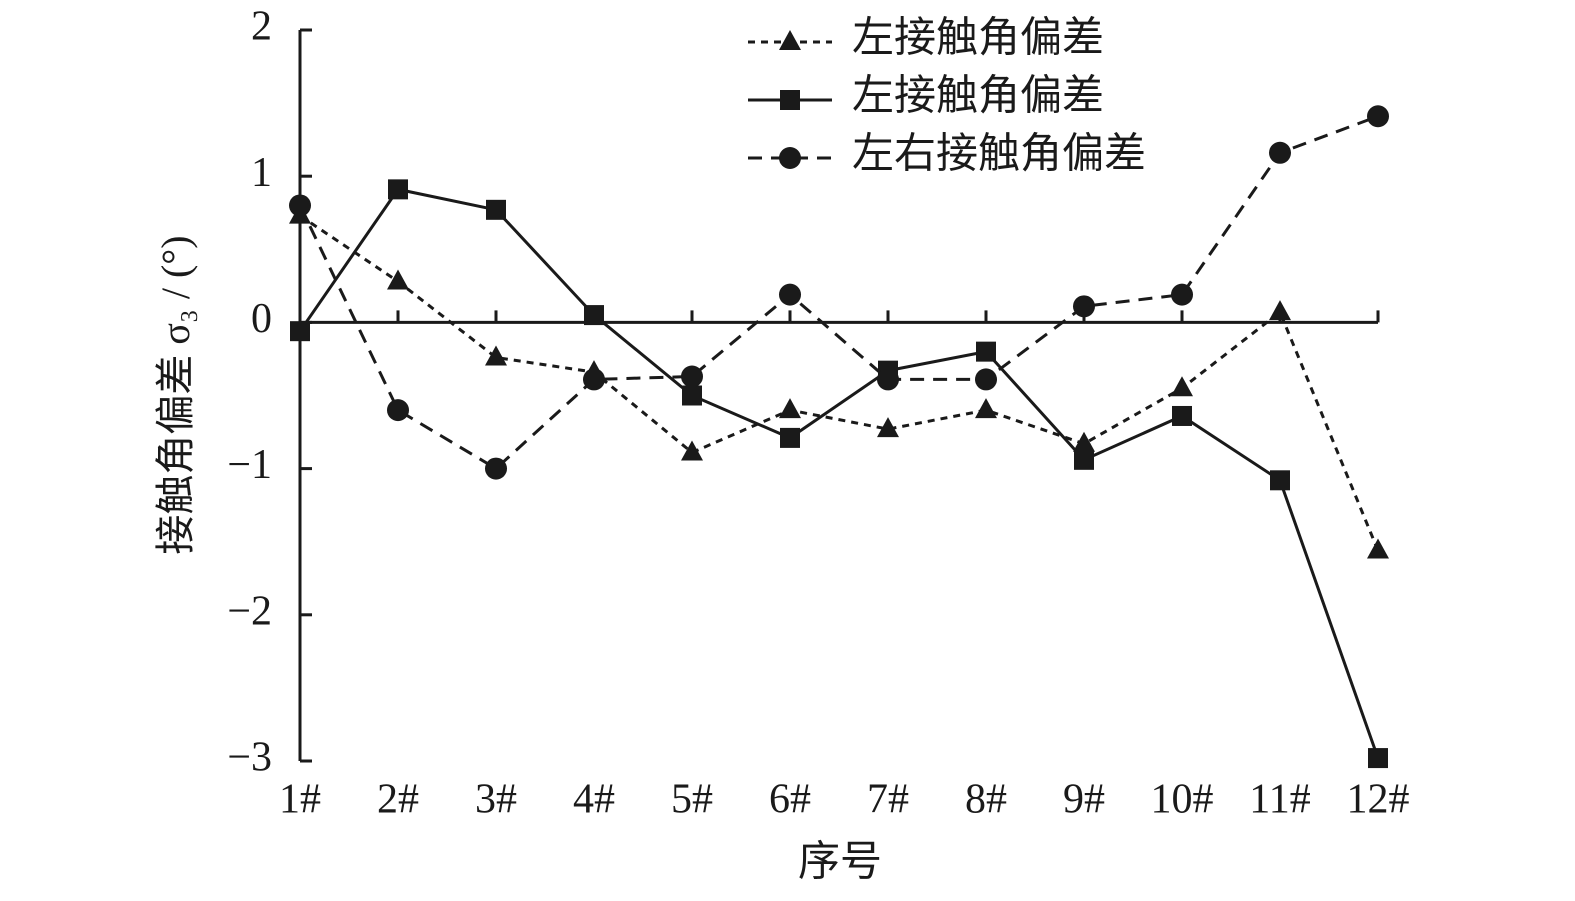 This screenshot has width=1575, height=901. What do you see at coordinates (249, 465) in the screenshot?
I see `y-tick-label: −1` at bounding box center [249, 465].